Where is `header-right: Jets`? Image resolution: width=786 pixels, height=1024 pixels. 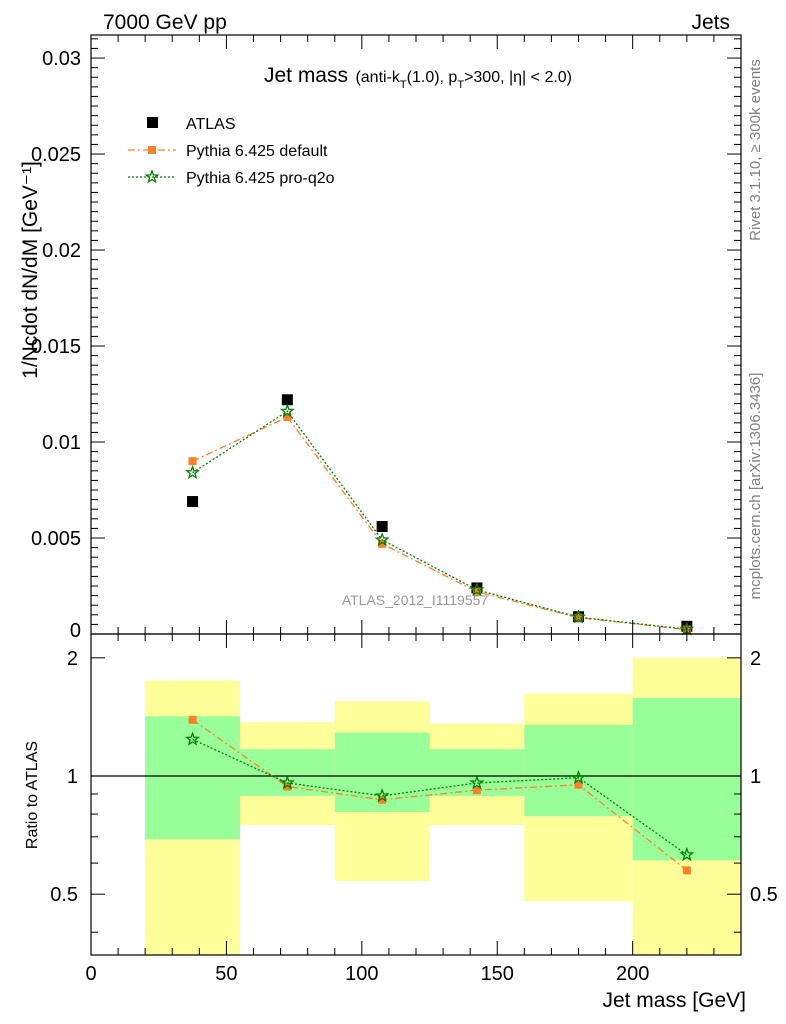
header-right: Jets is located at coordinates (710, 22).